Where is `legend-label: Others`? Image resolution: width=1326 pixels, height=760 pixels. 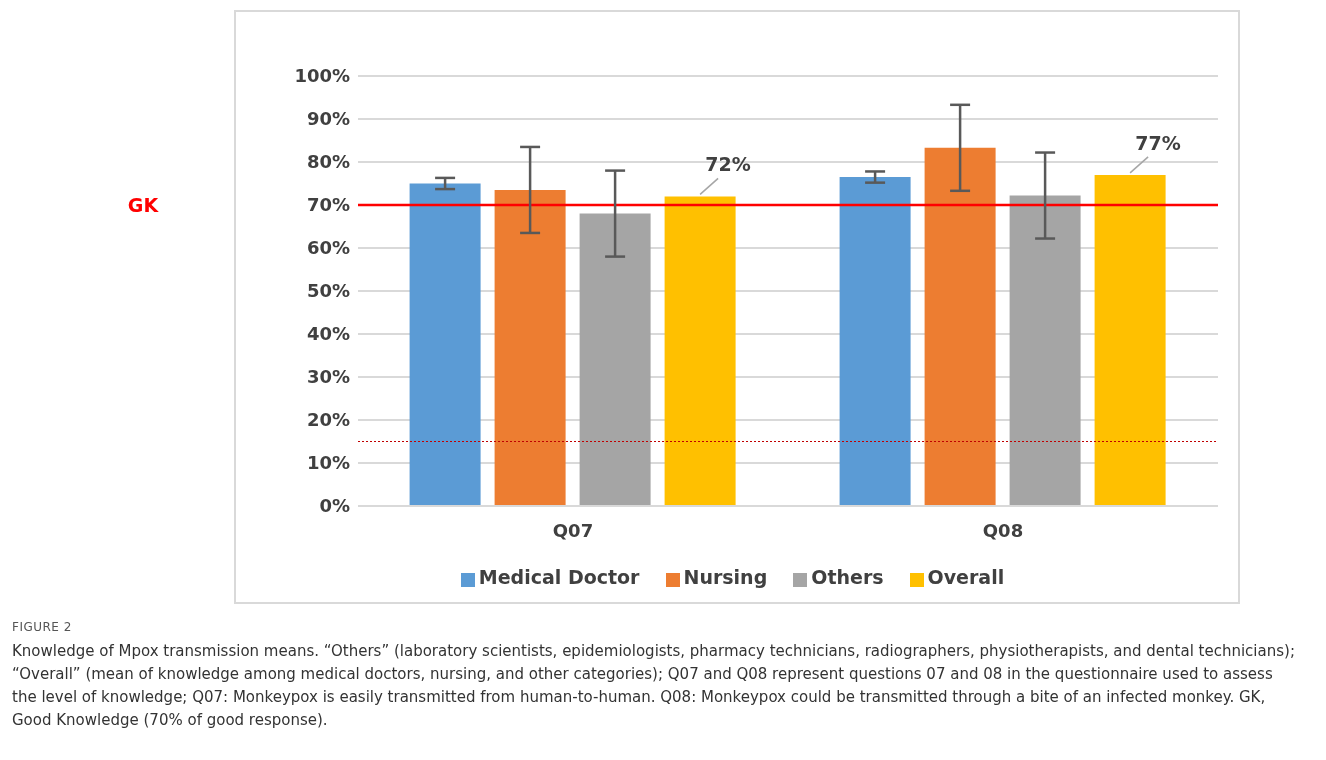
legend-label: Others is located at coordinates (847, 577).